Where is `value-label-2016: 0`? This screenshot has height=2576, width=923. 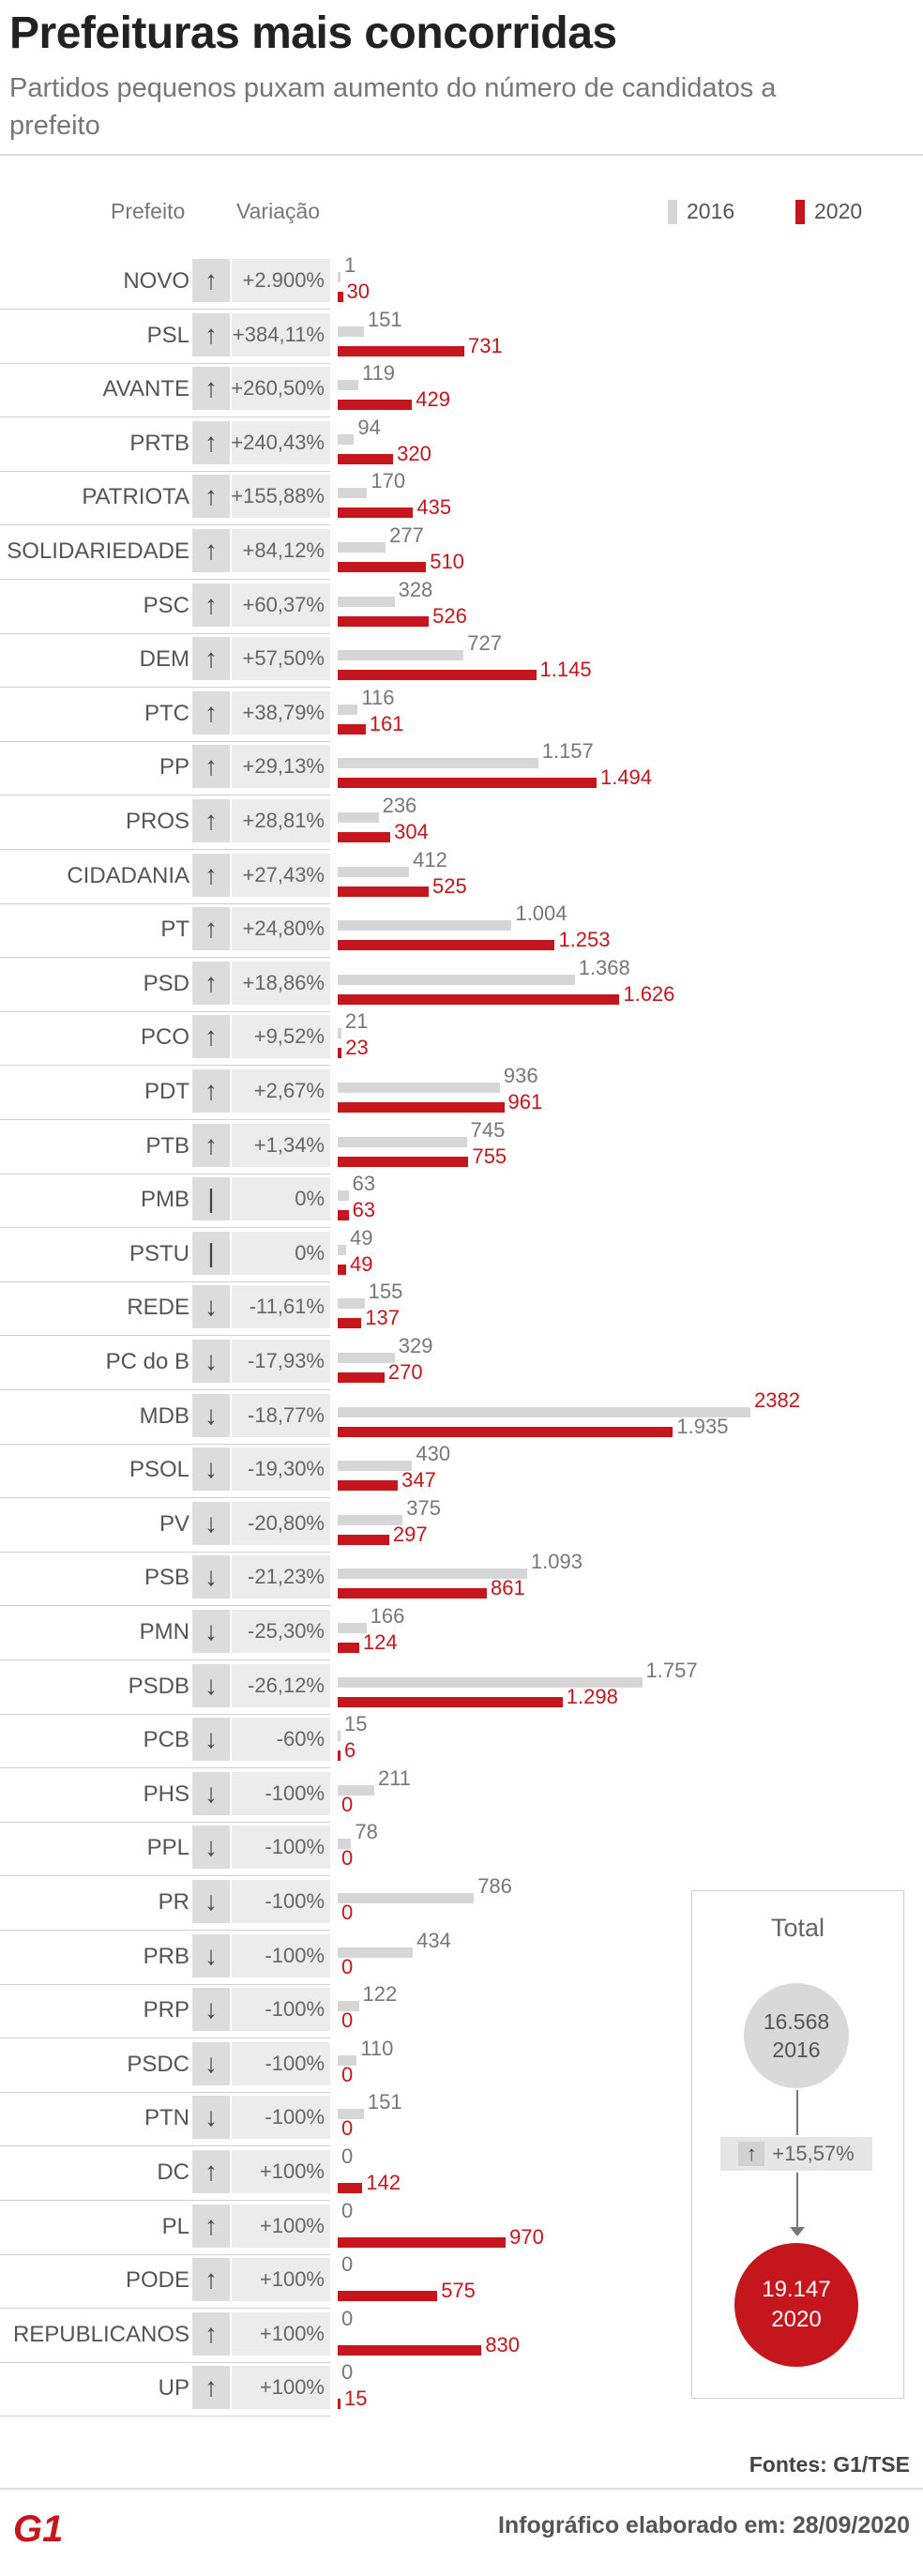 value-label-2016: 0 is located at coordinates (348, 2264).